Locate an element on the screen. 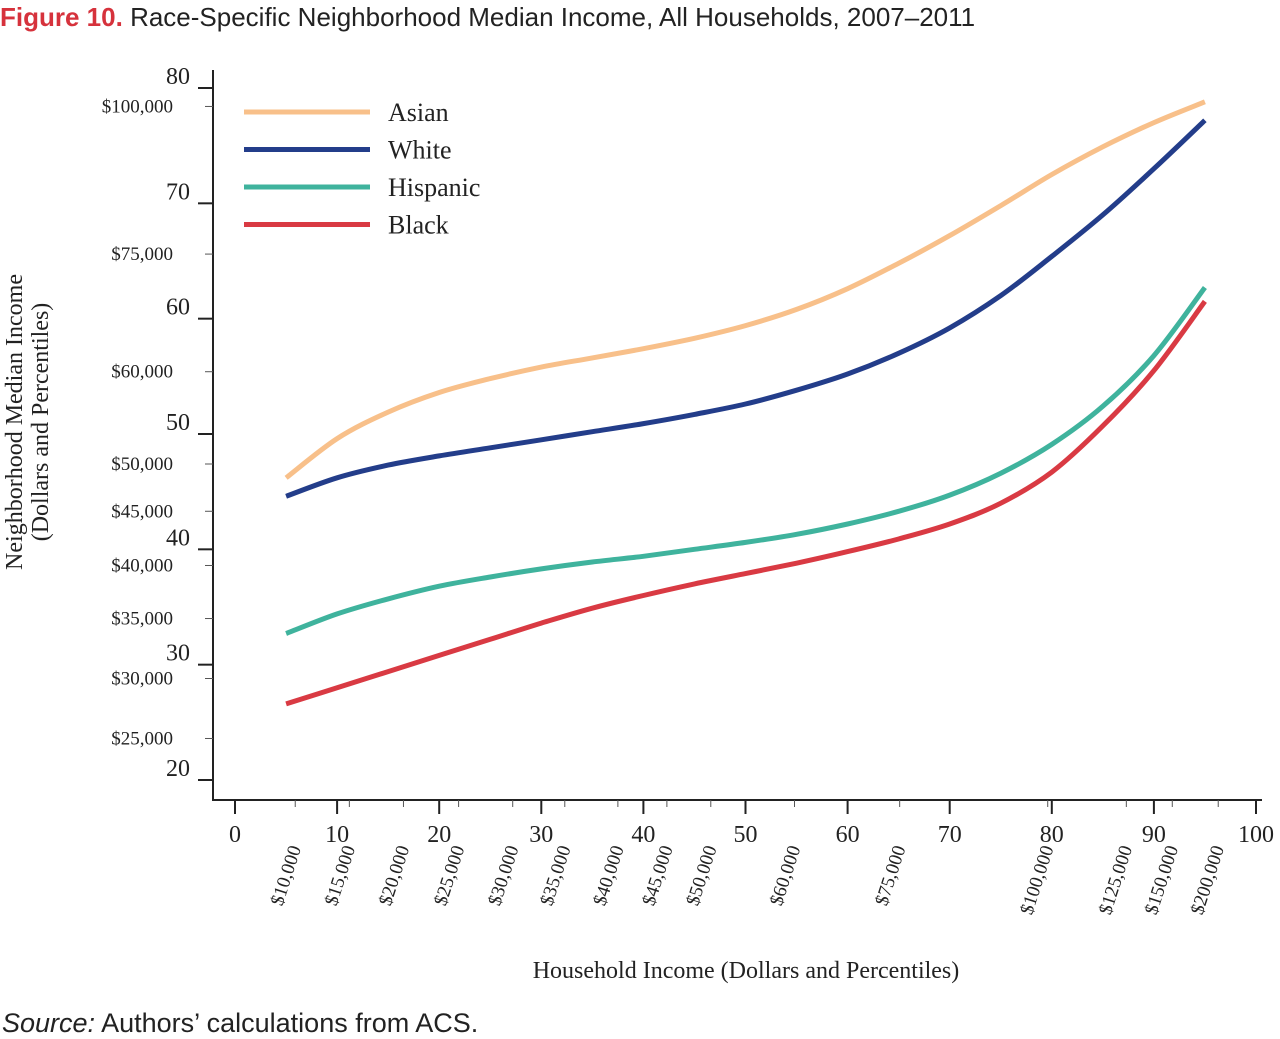  y-dollar-tick-label: $35,000 is located at coordinates (142, 619).